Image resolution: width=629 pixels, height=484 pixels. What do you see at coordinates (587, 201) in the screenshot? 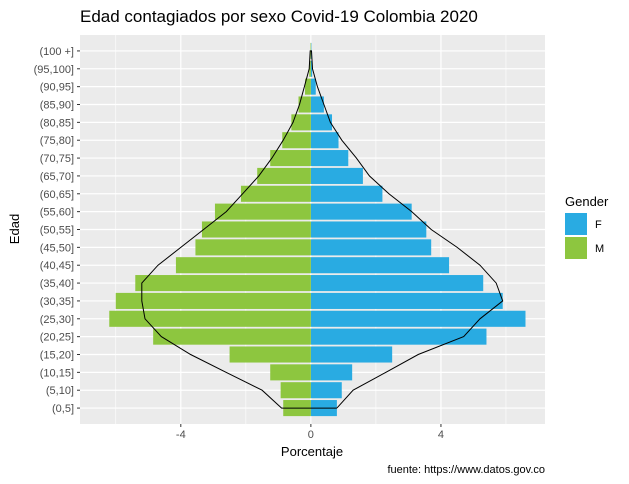
I see `legend-title: Gender` at bounding box center [587, 201].